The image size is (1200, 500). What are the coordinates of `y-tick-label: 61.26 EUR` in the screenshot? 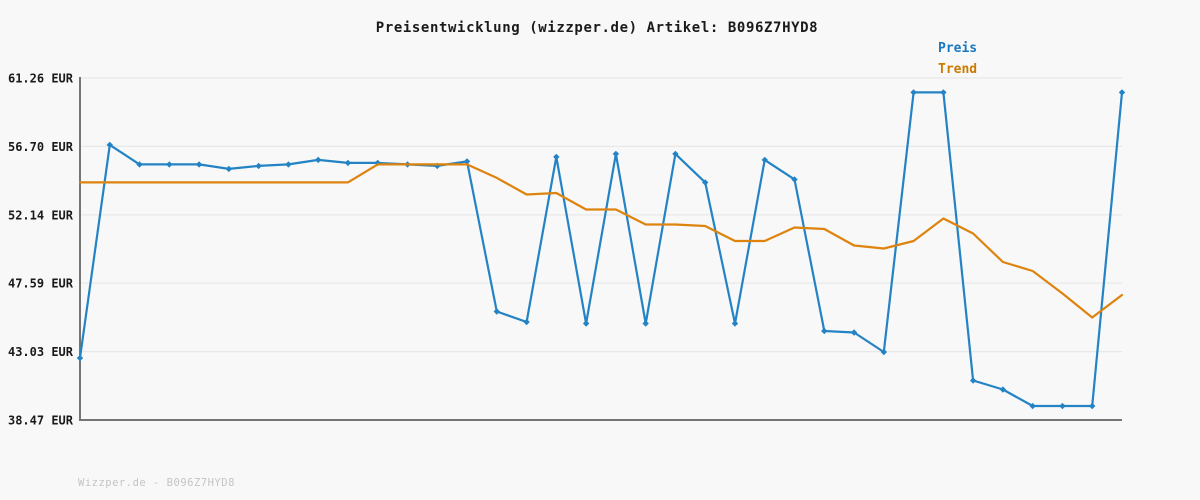 It's located at (41, 79).